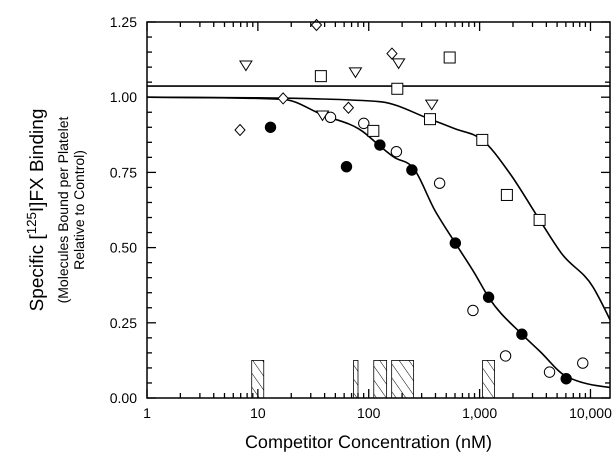 The image size is (616, 468). Describe the element at coordinates (369, 413) in the screenshot. I see `x-tick-label: 100` at that location.